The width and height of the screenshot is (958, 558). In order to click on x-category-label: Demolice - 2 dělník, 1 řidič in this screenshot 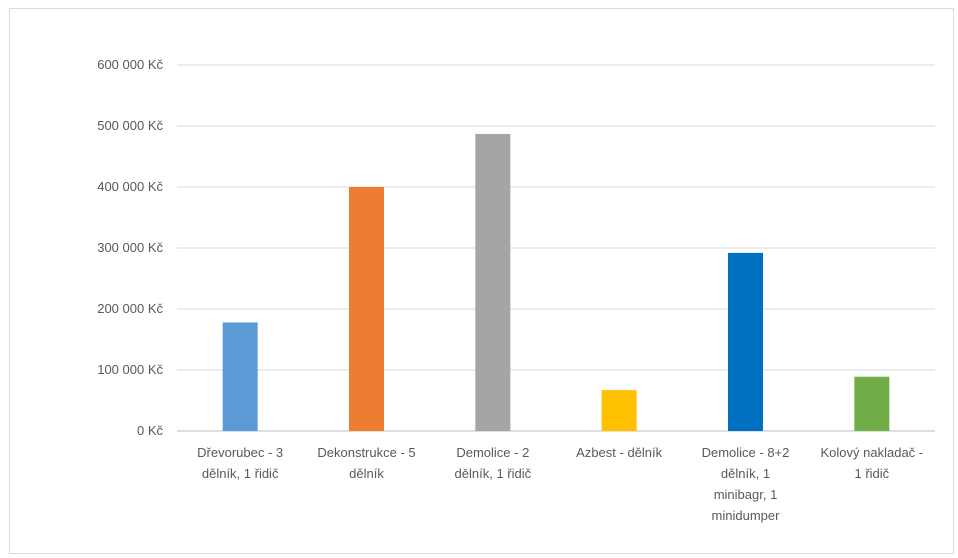, I will do `click(493, 463)`.